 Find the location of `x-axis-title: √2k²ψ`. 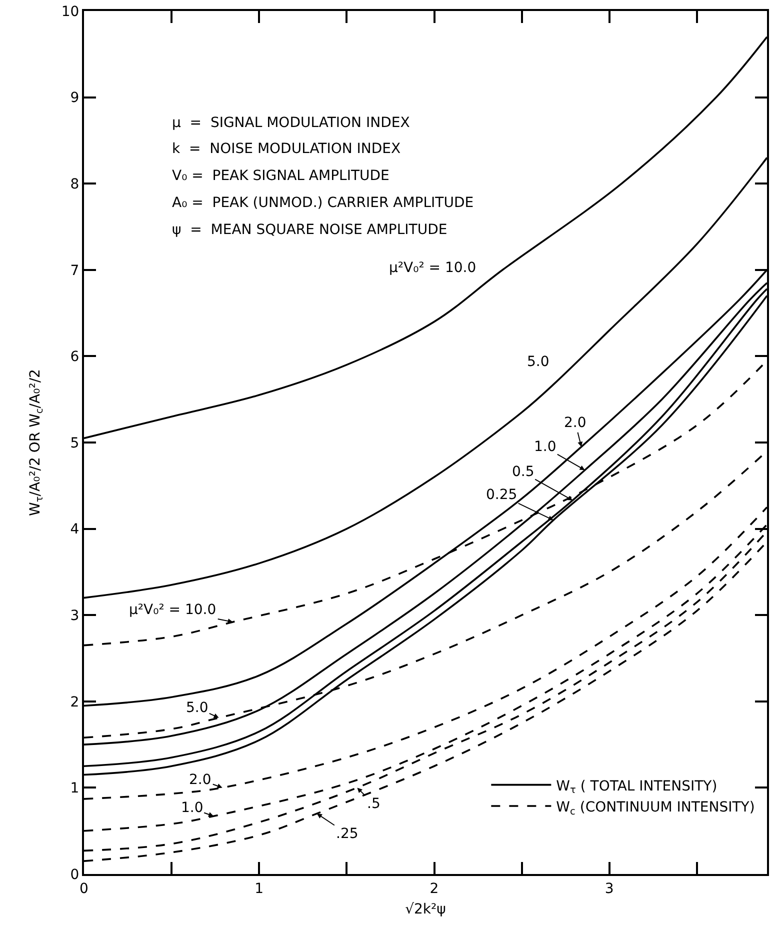

x-axis-title: √2k²ψ is located at coordinates (425, 910).